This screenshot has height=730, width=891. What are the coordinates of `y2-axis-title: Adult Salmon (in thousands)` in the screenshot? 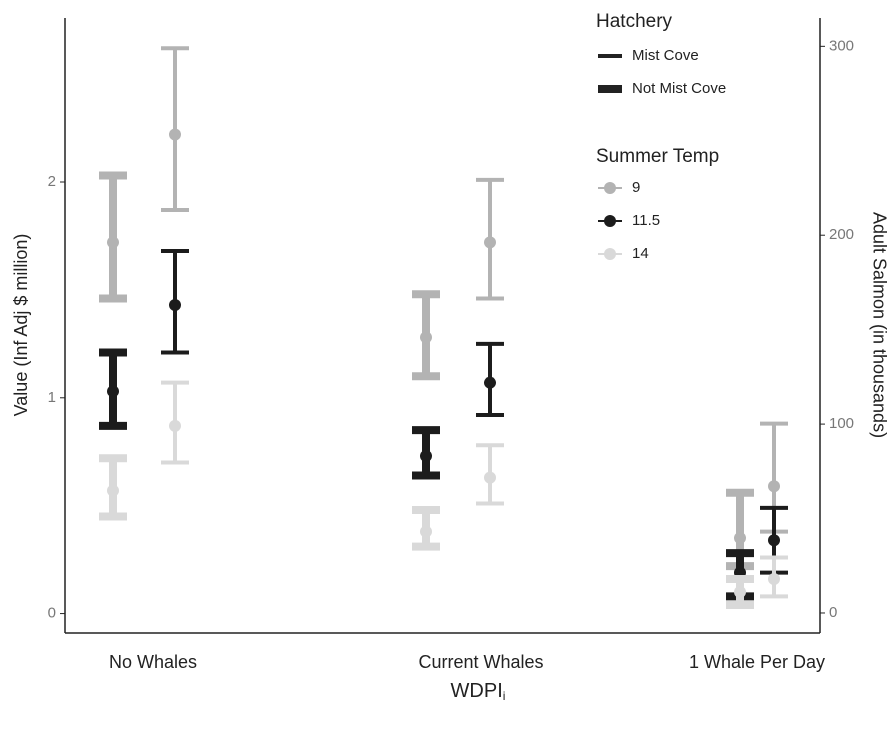 It's located at (879, 325).